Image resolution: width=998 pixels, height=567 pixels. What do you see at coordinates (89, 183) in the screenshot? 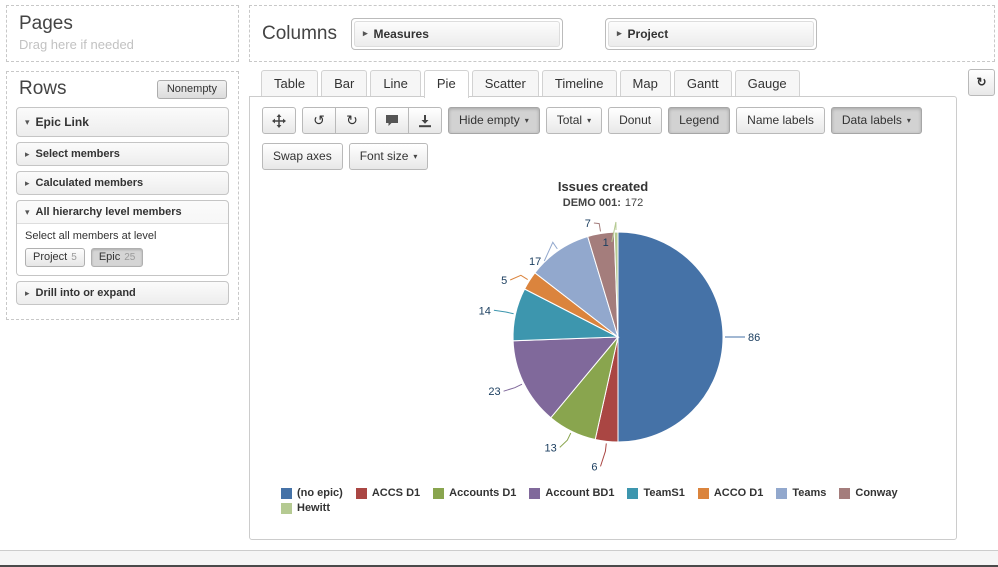
I see `rows-item-label: Calculated members` at bounding box center [89, 183].